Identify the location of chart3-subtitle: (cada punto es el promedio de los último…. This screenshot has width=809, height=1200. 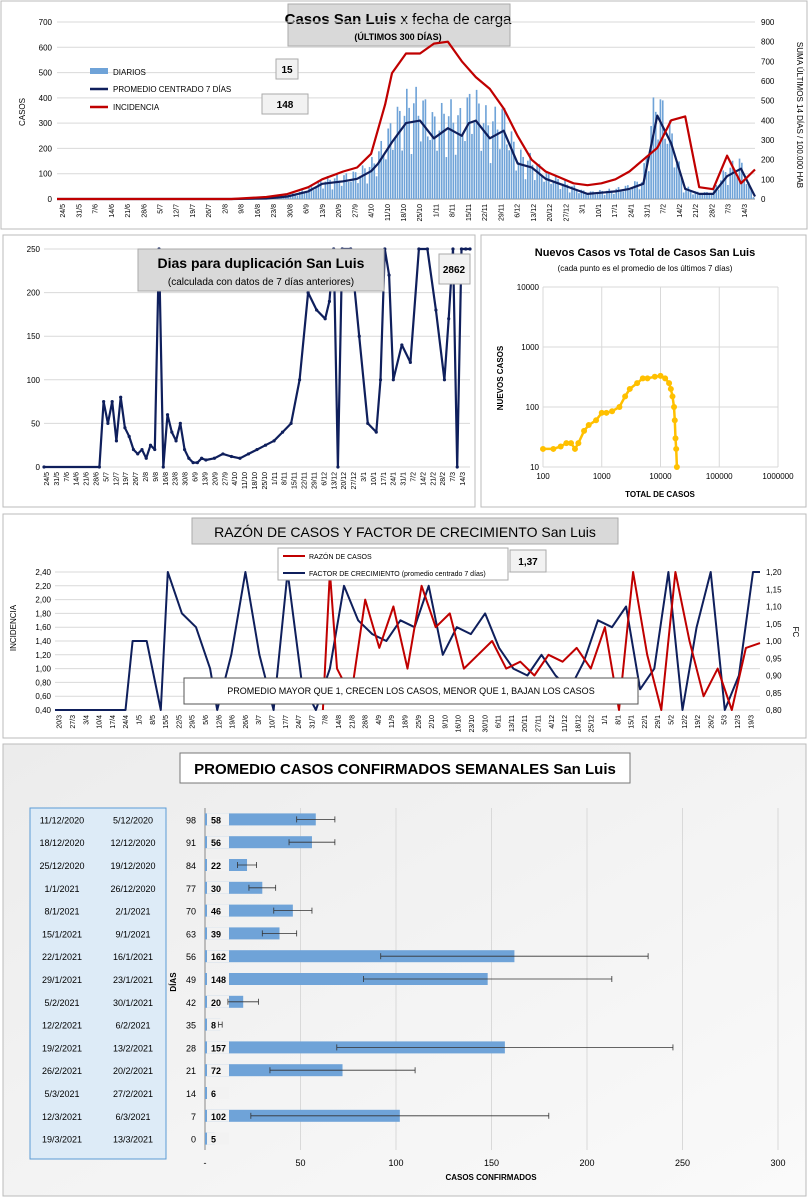
(645, 268).